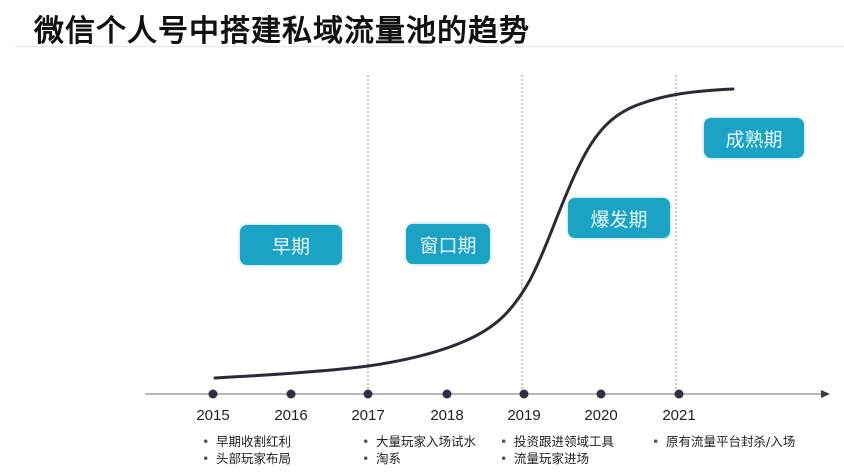  What do you see at coordinates (291, 245) in the screenshot?
I see `phase-early: 早期` at bounding box center [291, 245].